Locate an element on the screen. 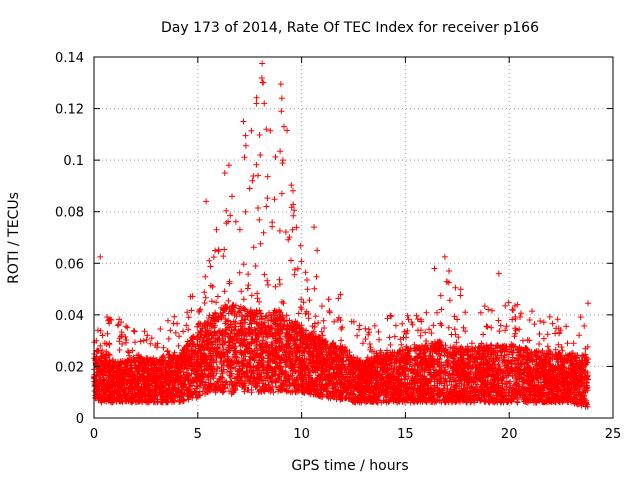 This screenshot has width=640, height=480. x-axis-label: GPS time / hours is located at coordinates (349, 466).